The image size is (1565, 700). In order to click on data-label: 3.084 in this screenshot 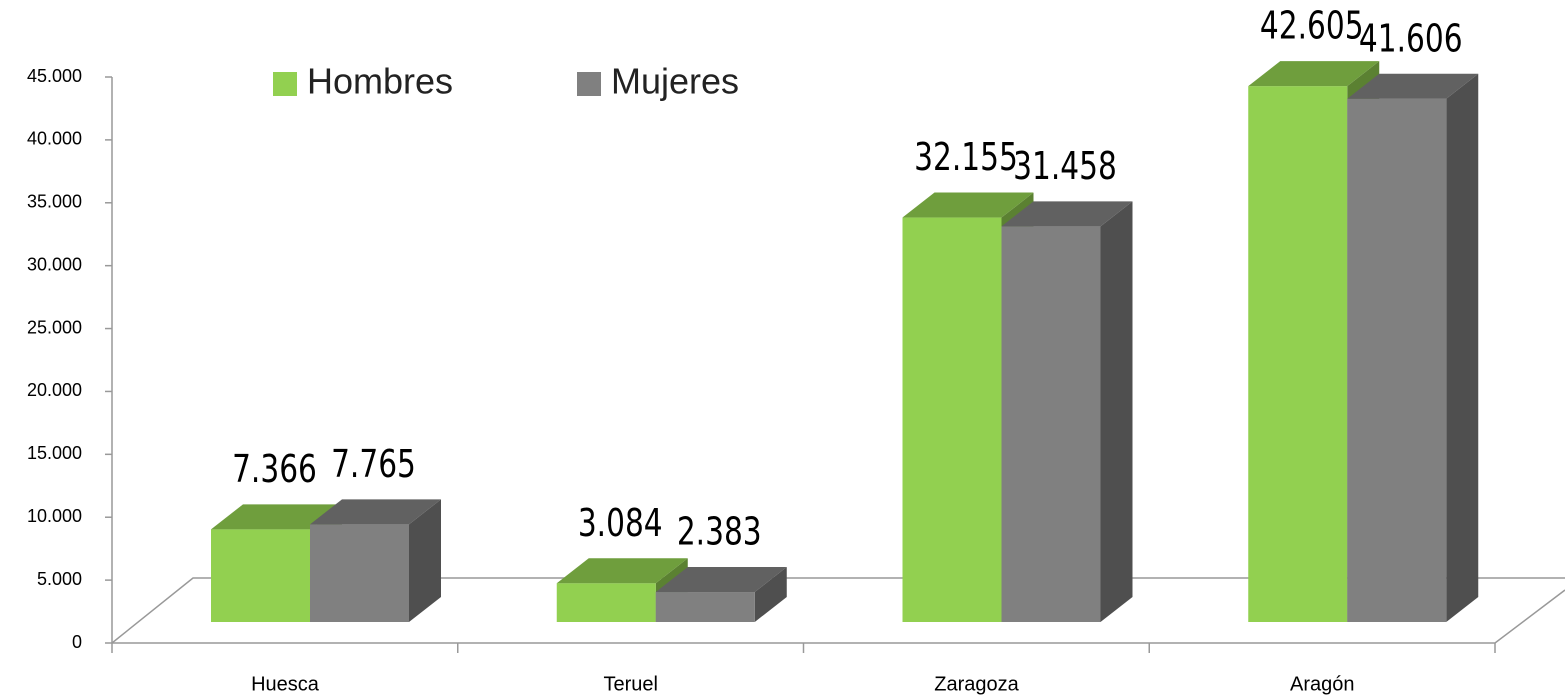, I will do `click(620, 523)`.